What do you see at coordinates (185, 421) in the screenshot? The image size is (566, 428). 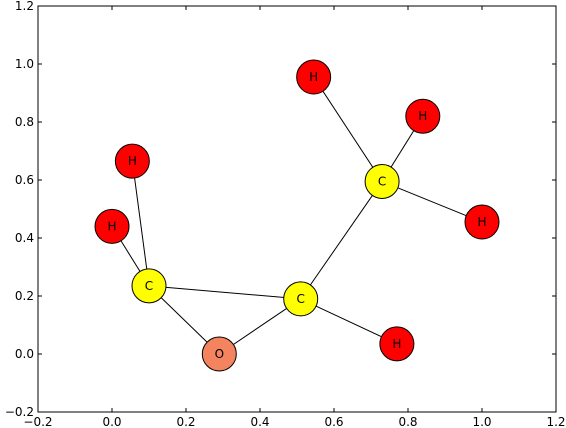 I see `x-tick-label: 0.2` at bounding box center [185, 421].